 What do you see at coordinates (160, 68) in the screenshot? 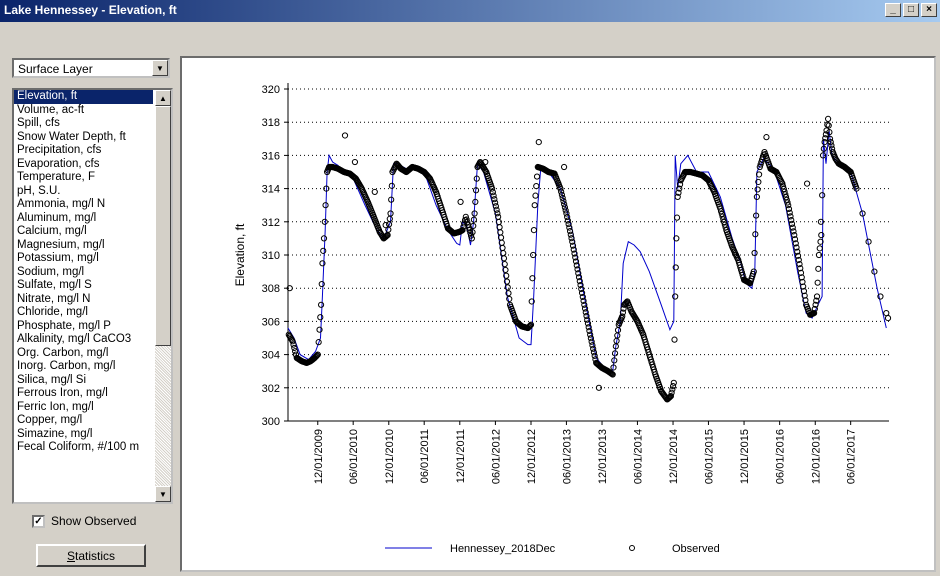
I see `chevron-down-icon: ▼` at bounding box center [160, 68].